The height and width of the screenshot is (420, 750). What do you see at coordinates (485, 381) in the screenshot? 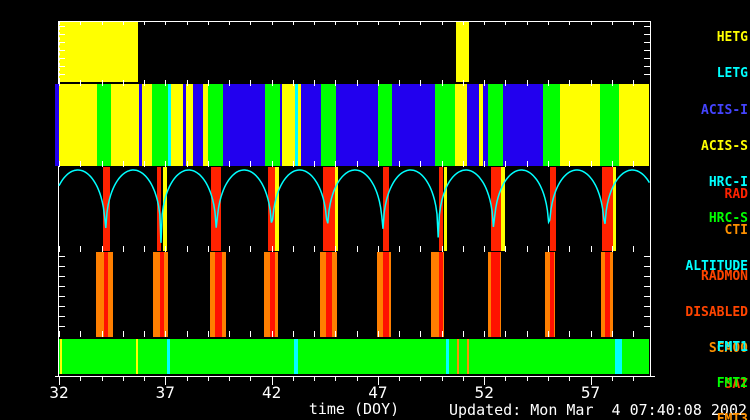
I see `x-major-tick` at bounding box center [485, 381].